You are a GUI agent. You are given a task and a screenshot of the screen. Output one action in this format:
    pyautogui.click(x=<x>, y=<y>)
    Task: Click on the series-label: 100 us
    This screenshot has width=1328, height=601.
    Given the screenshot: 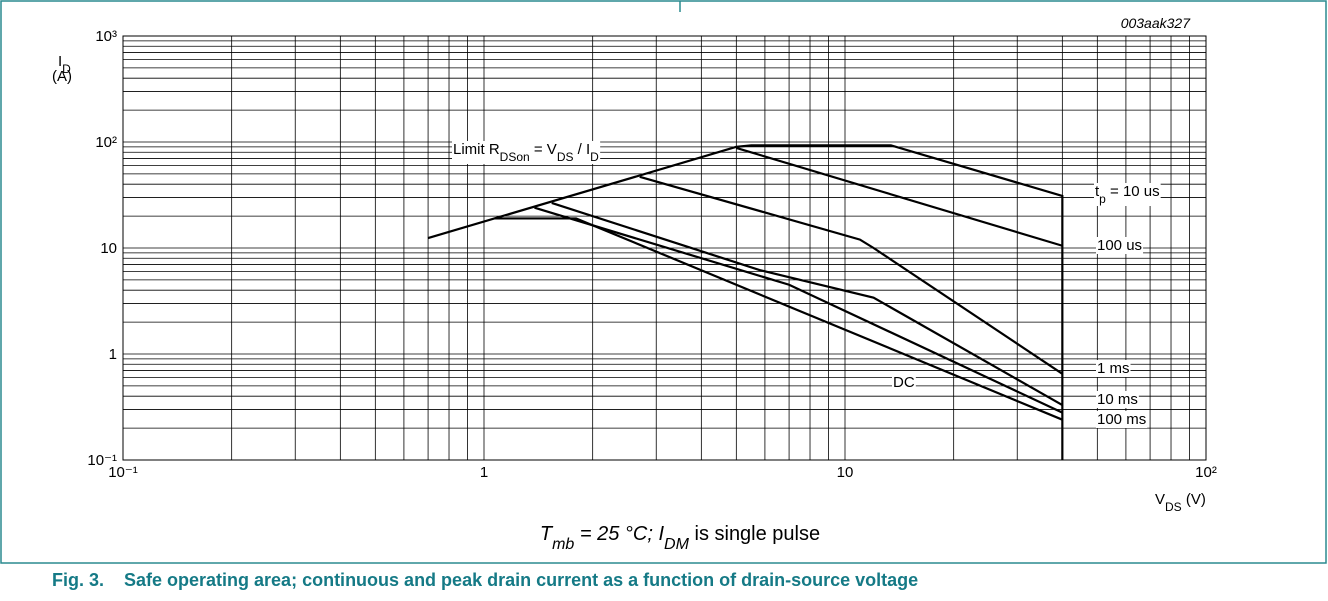 What is the action you would take?
    pyautogui.click(x=1119, y=245)
    